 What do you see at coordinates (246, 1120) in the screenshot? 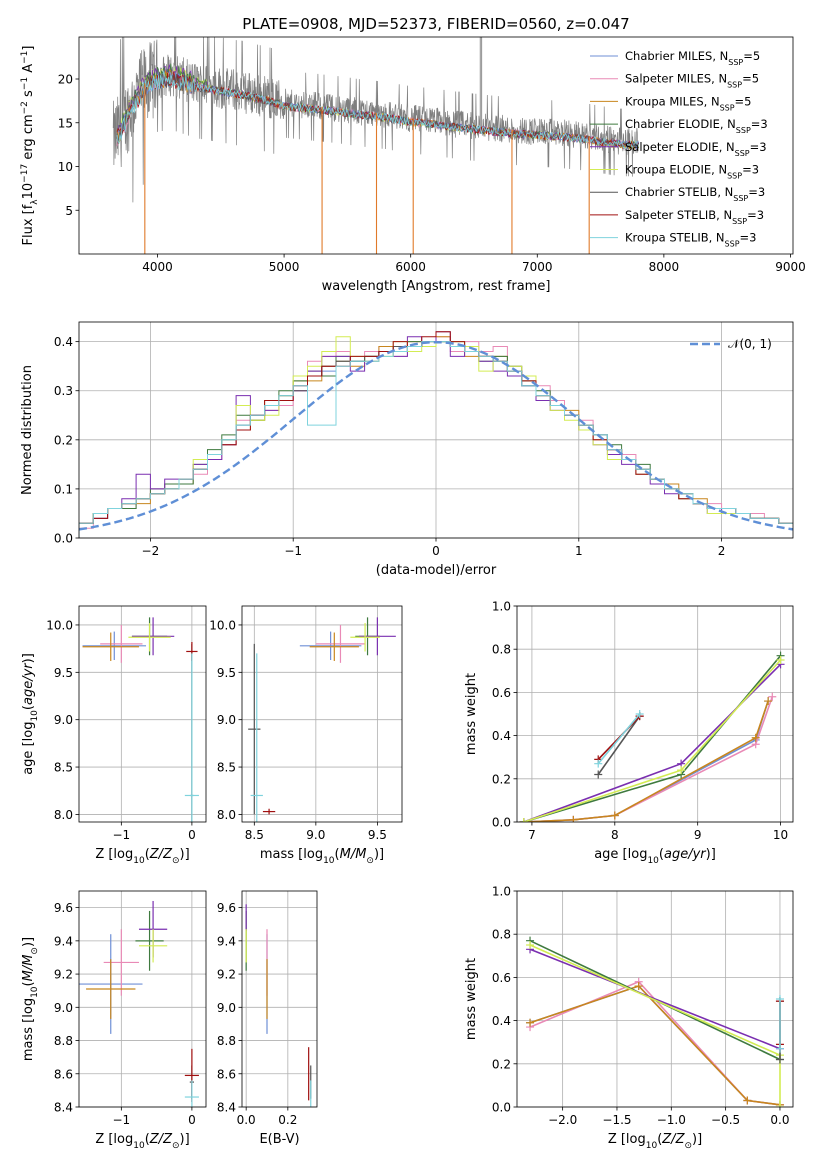
I see `x-tick-label: 0.0` at bounding box center [246, 1120].